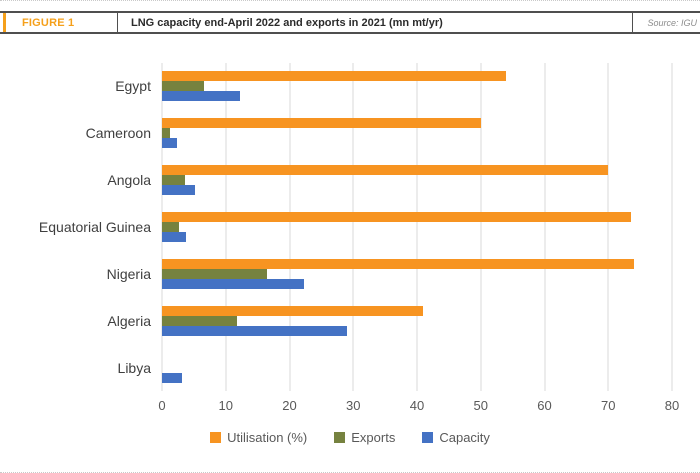 This screenshot has width=700, height=473. What do you see at coordinates (417, 368) in the screenshot?
I see `bar-group-libya` at bounding box center [417, 368].